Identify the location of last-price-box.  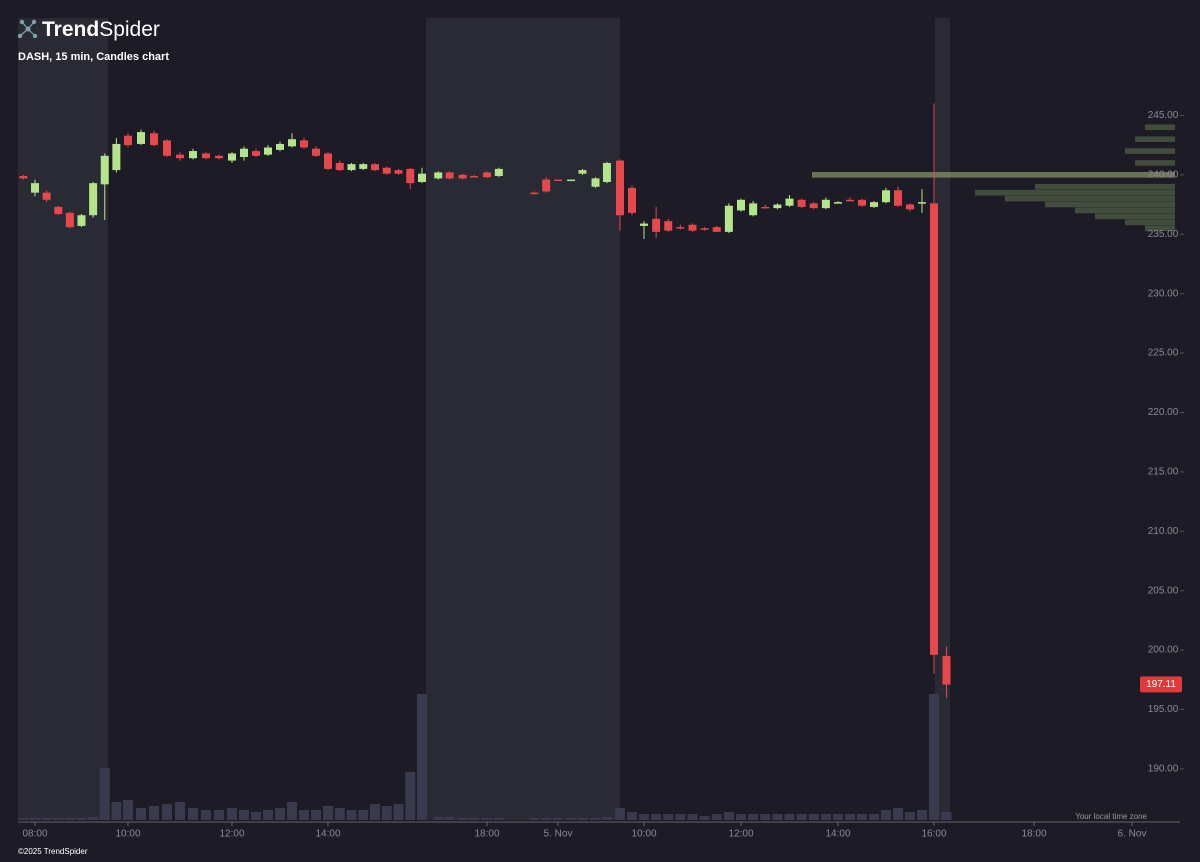
(1161, 684).